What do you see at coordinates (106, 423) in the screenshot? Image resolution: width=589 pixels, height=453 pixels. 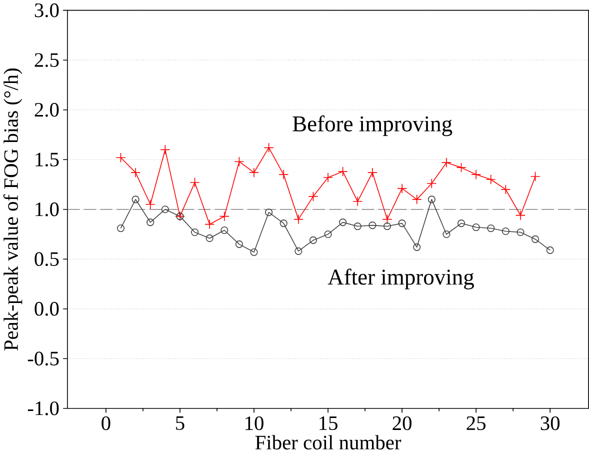 I see `x-tick-label: 0` at bounding box center [106, 423].